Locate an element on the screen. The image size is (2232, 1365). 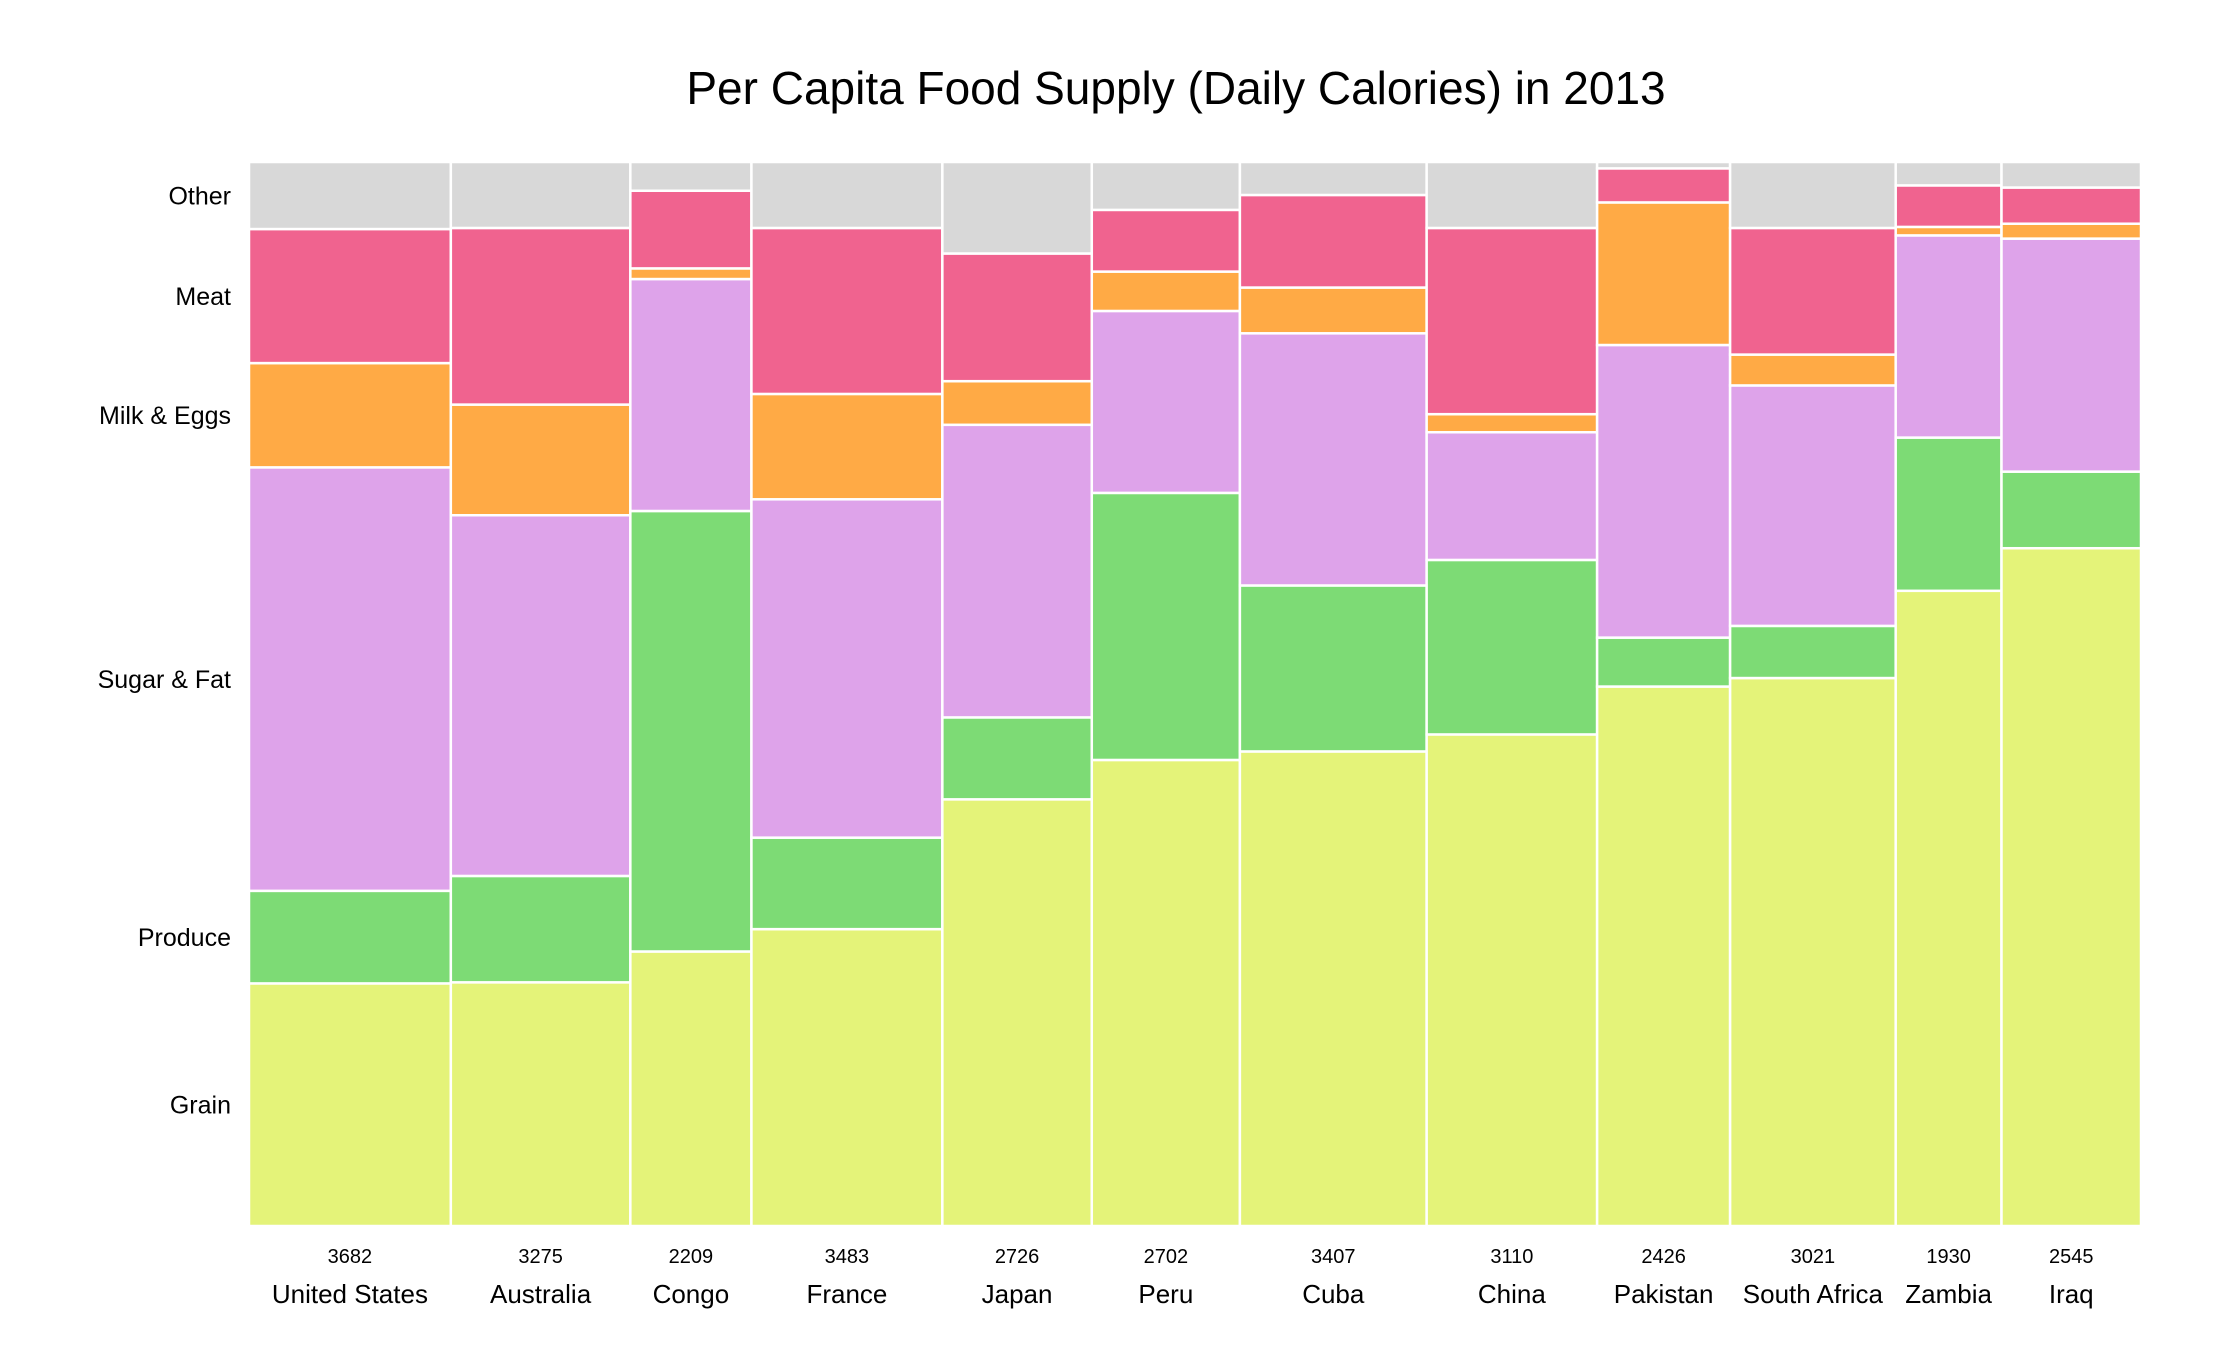
segment-cuba-sugar-and-fat is located at coordinates (1333, 459).